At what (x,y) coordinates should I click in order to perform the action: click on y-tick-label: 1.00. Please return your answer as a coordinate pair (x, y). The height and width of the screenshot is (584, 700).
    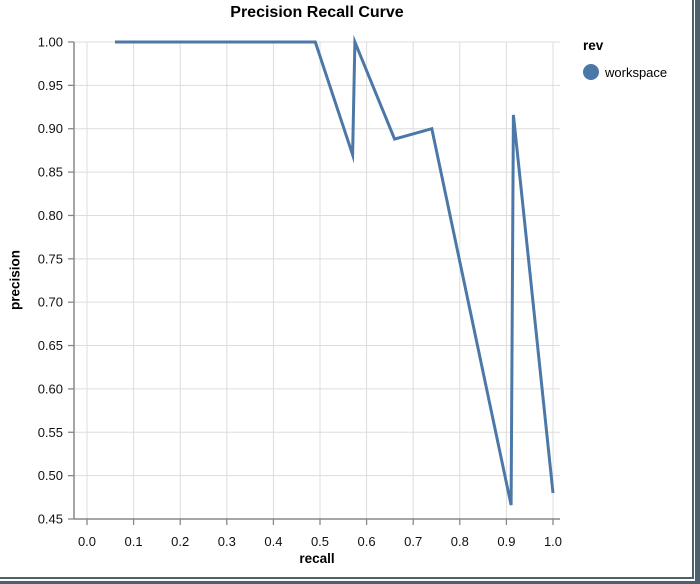
    Looking at the image, I should click on (50, 42).